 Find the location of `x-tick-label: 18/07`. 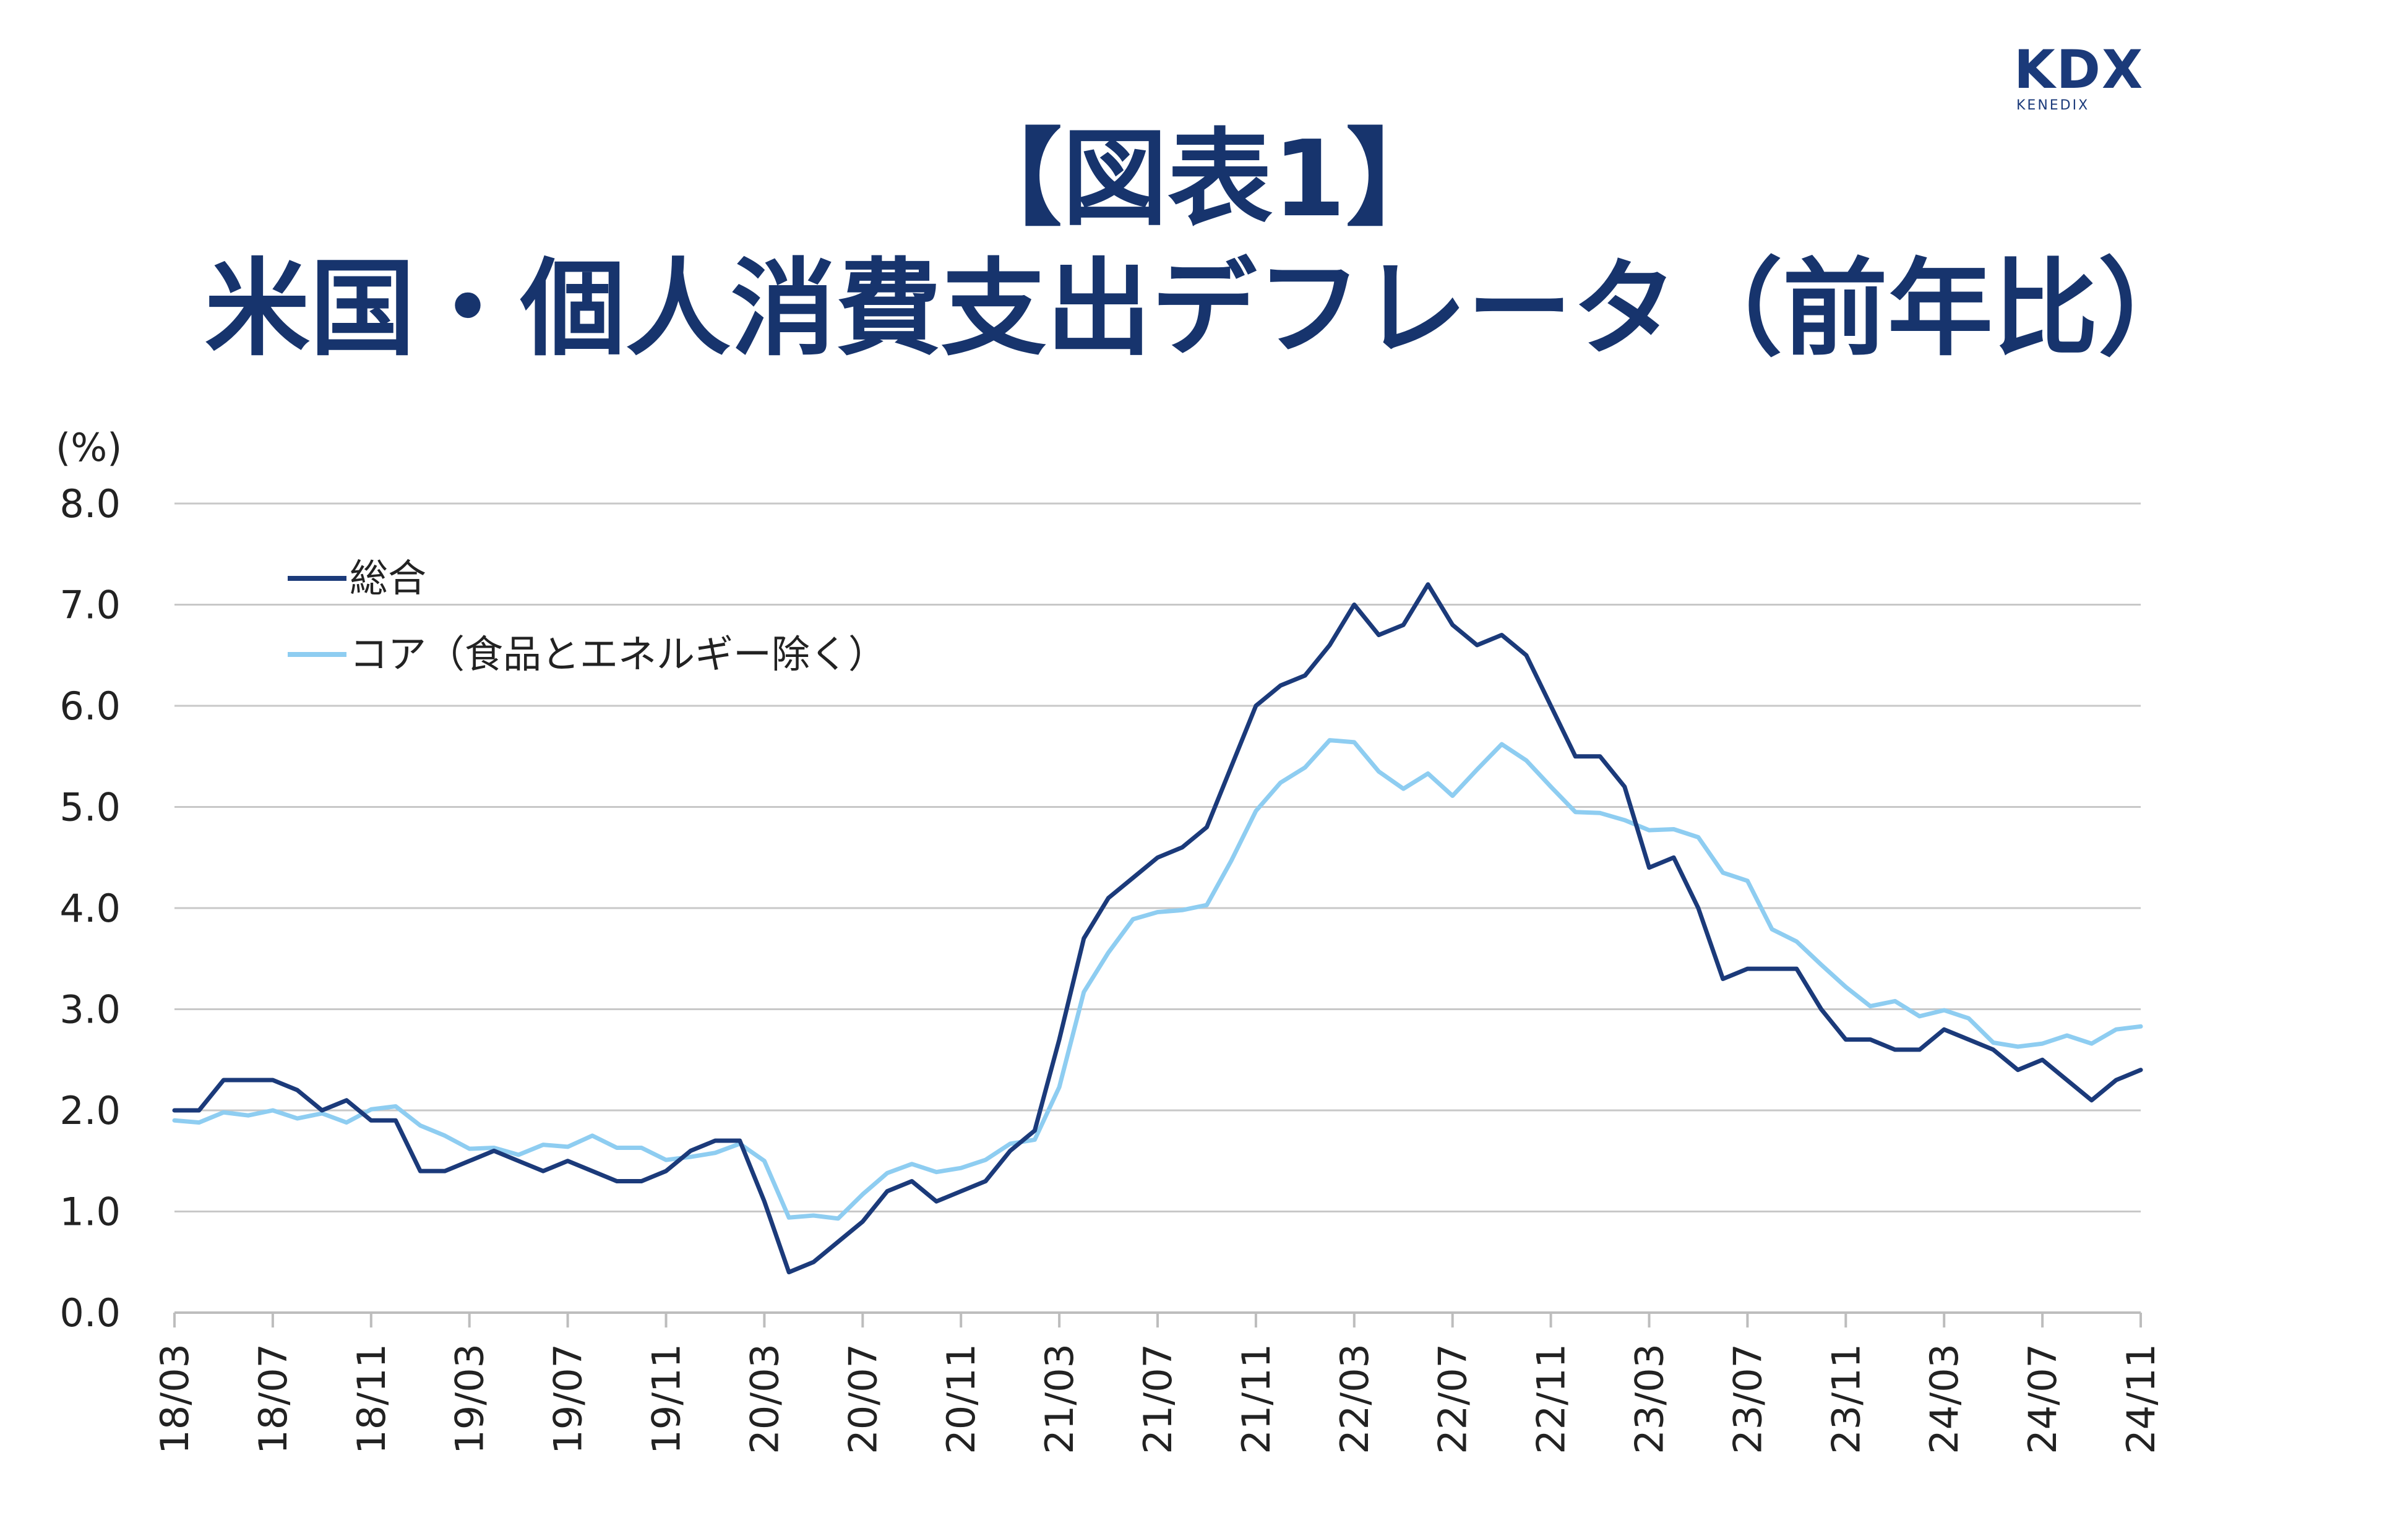

x-tick-label: 18/07 is located at coordinates (273, 1399).